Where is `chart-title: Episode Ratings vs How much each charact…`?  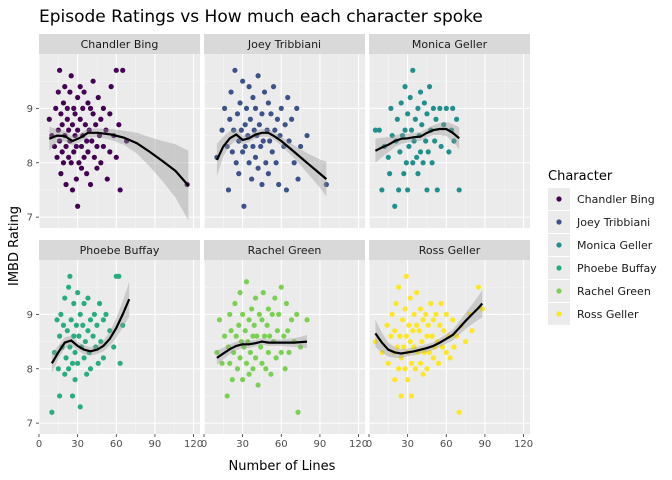 chart-title: Episode Ratings vs How much each charact… is located at coordinates (261, 17).